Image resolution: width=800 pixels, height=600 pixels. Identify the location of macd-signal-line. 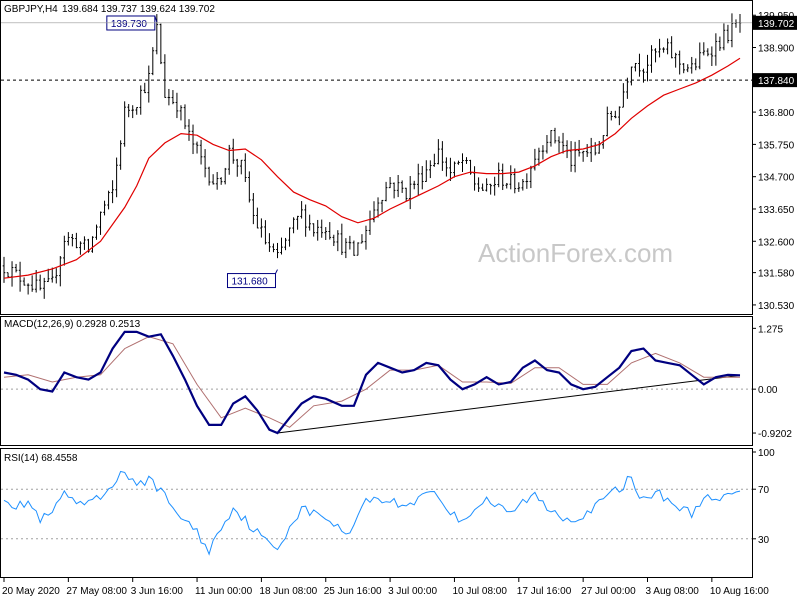
(371, 382).